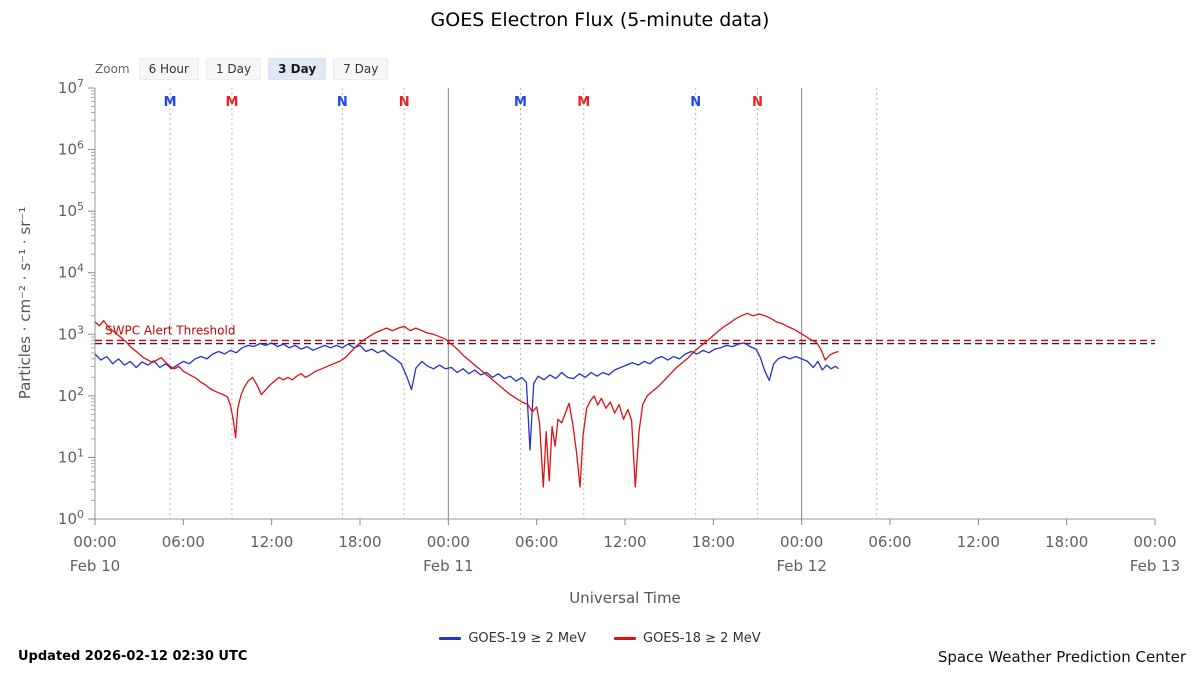 The image size is (1200, 675). What do you see at coordinates (71, 518) in the screenshot?
I see `y-tick-label: 10⁰` at bounding box center [71, 518].